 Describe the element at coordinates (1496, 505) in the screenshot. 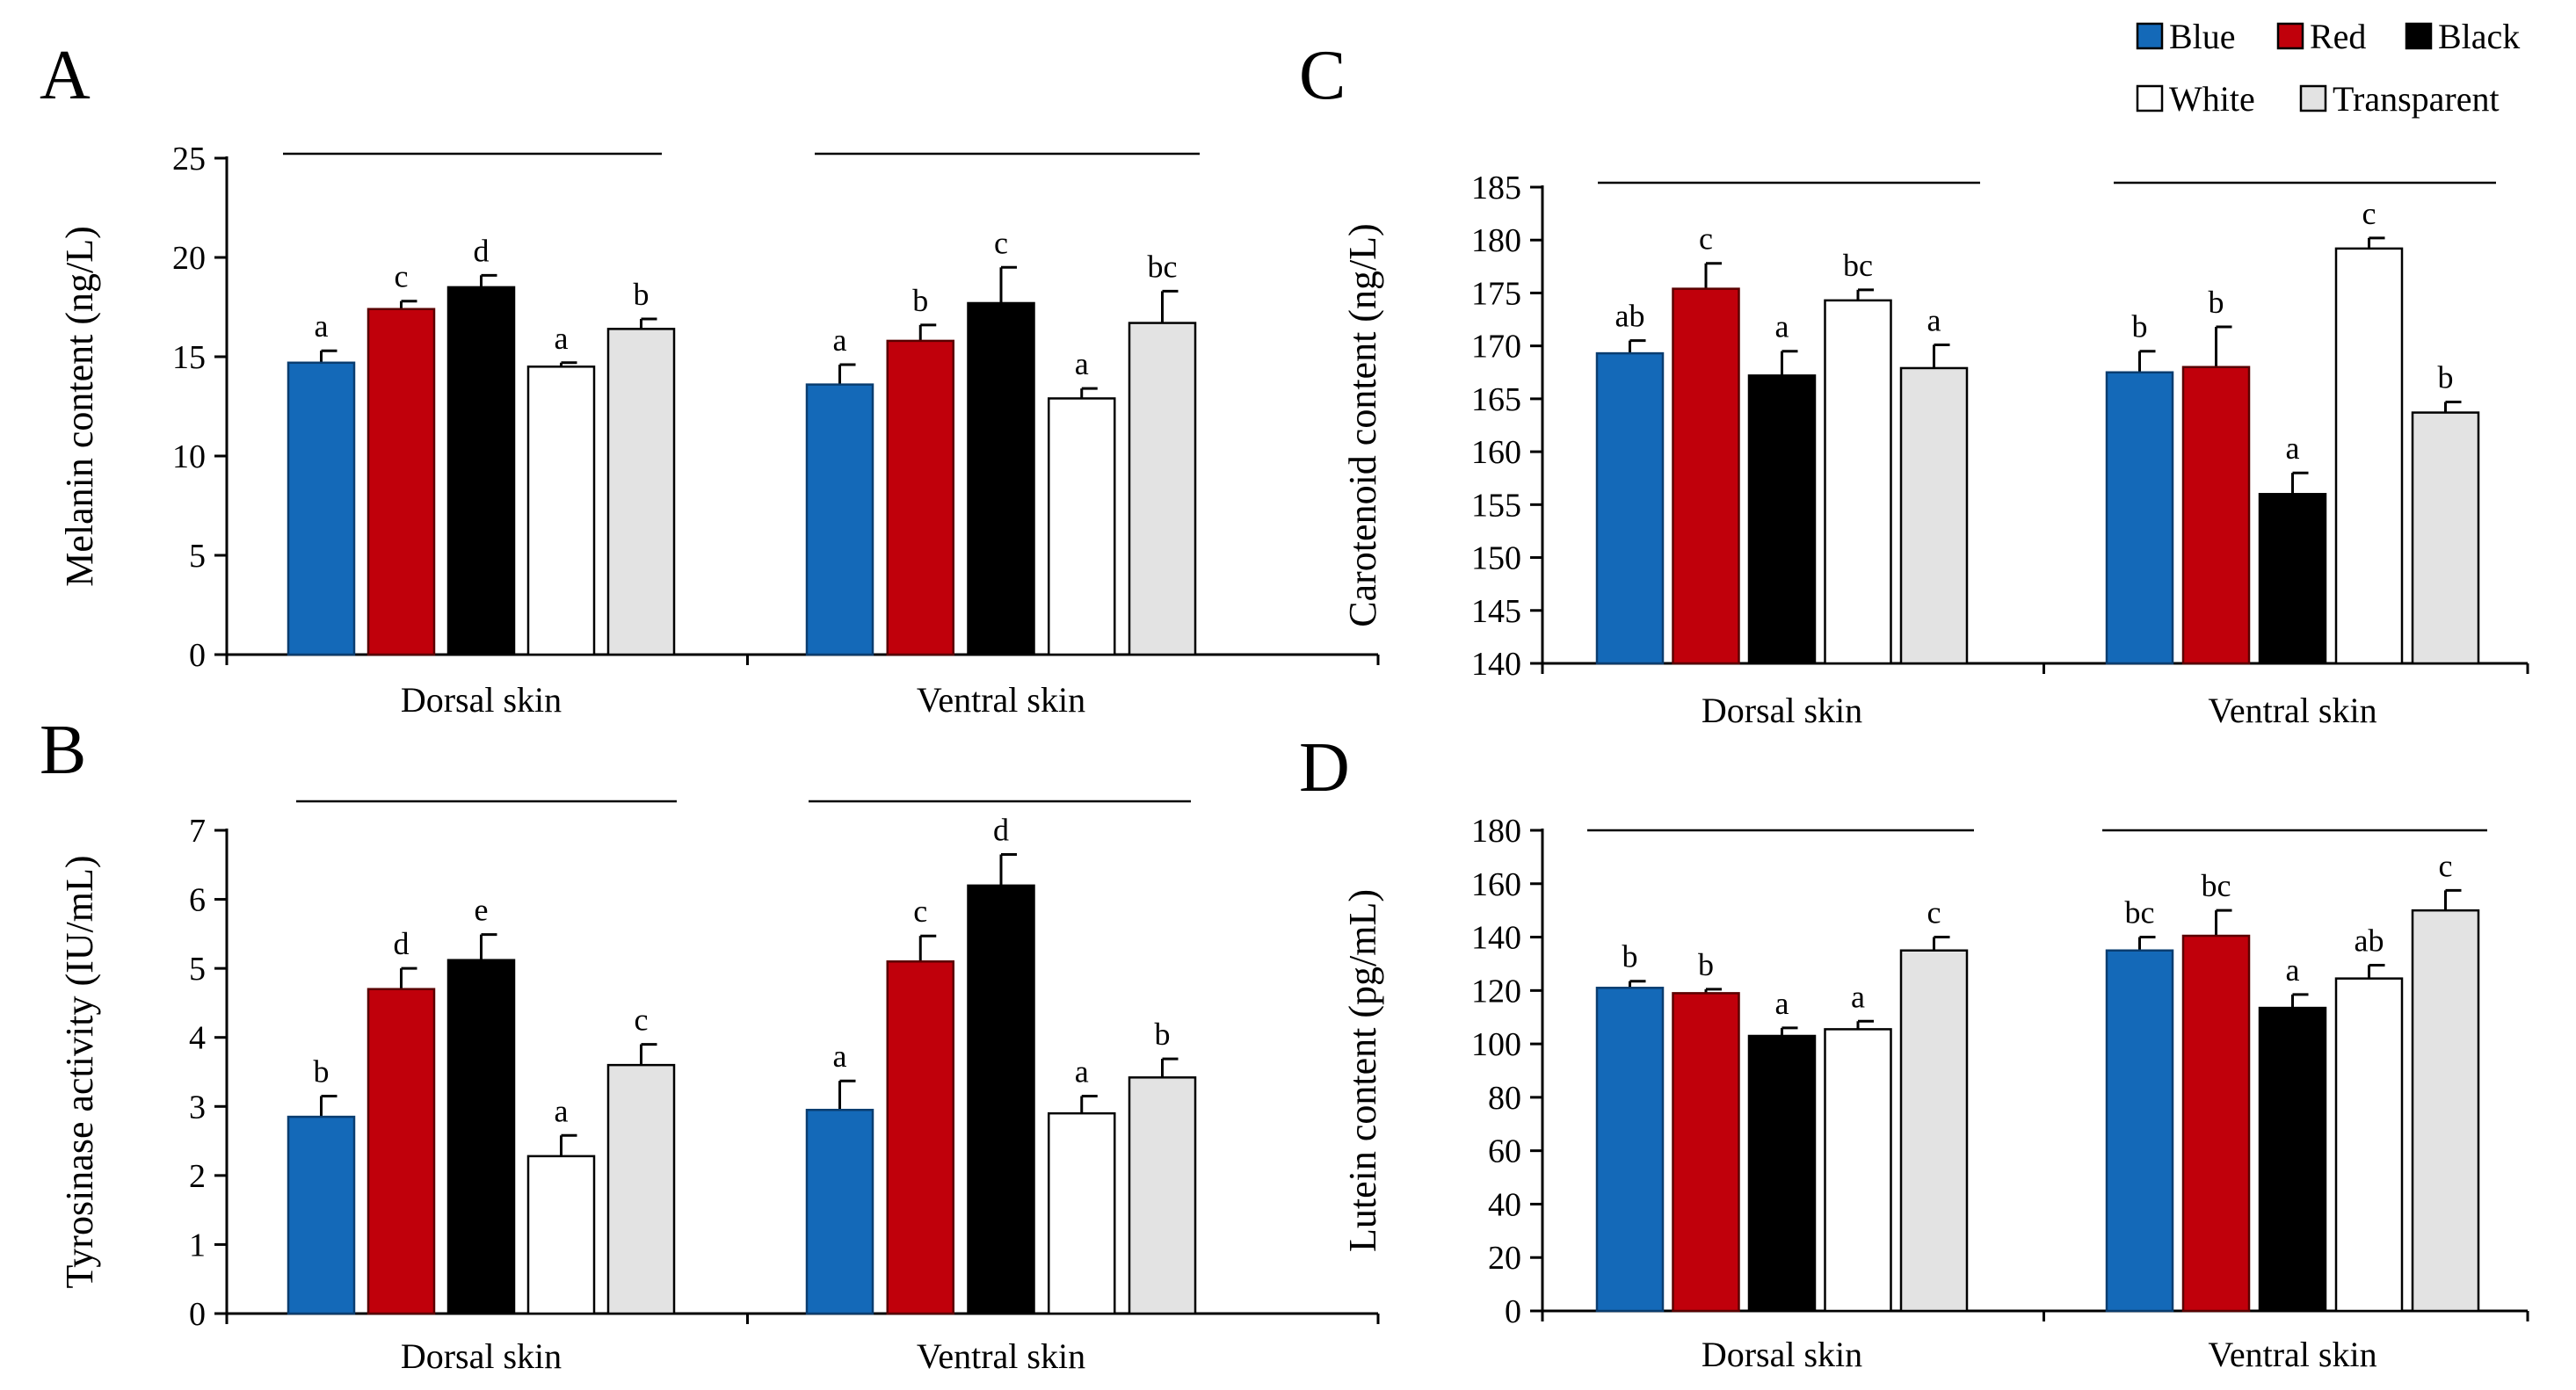

I see `y-tick-label: 155` at that location.